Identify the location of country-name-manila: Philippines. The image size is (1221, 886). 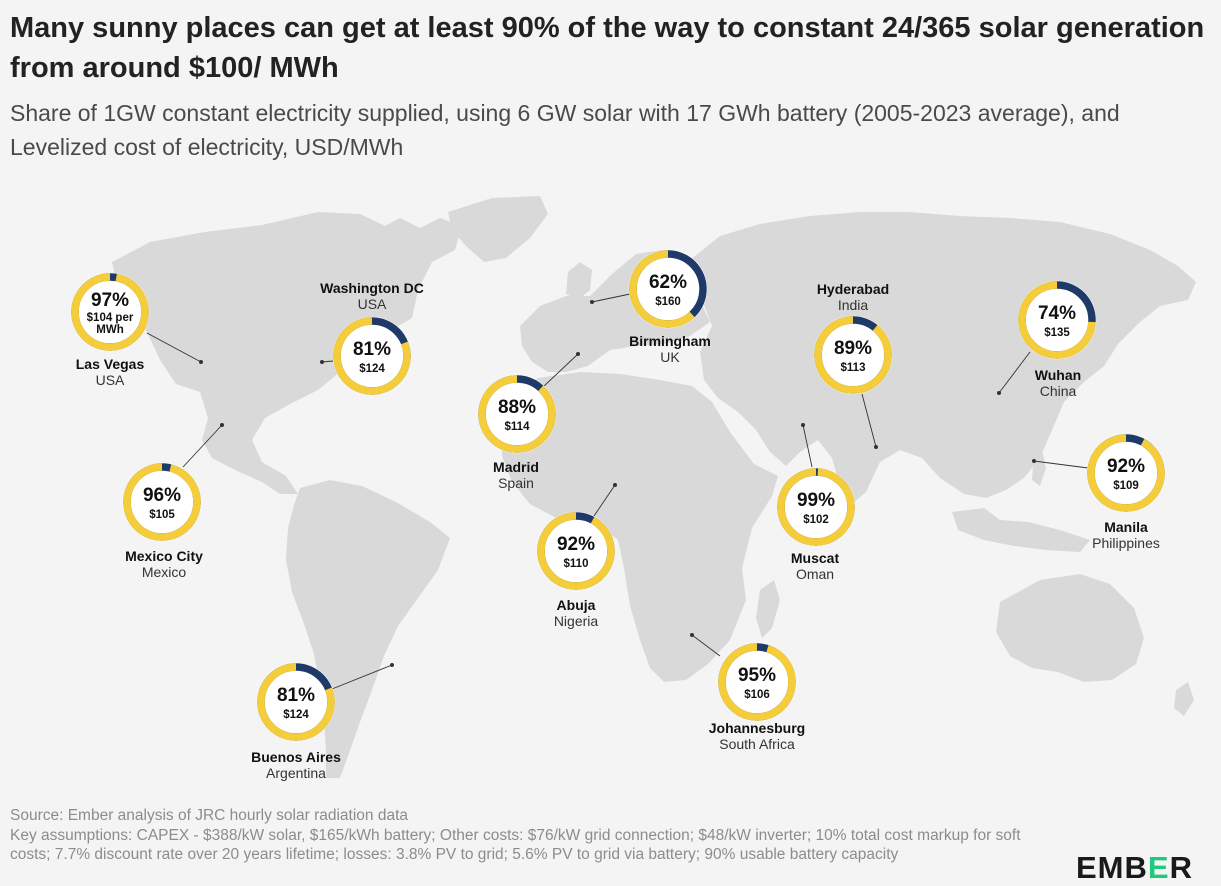
(1126, 543).